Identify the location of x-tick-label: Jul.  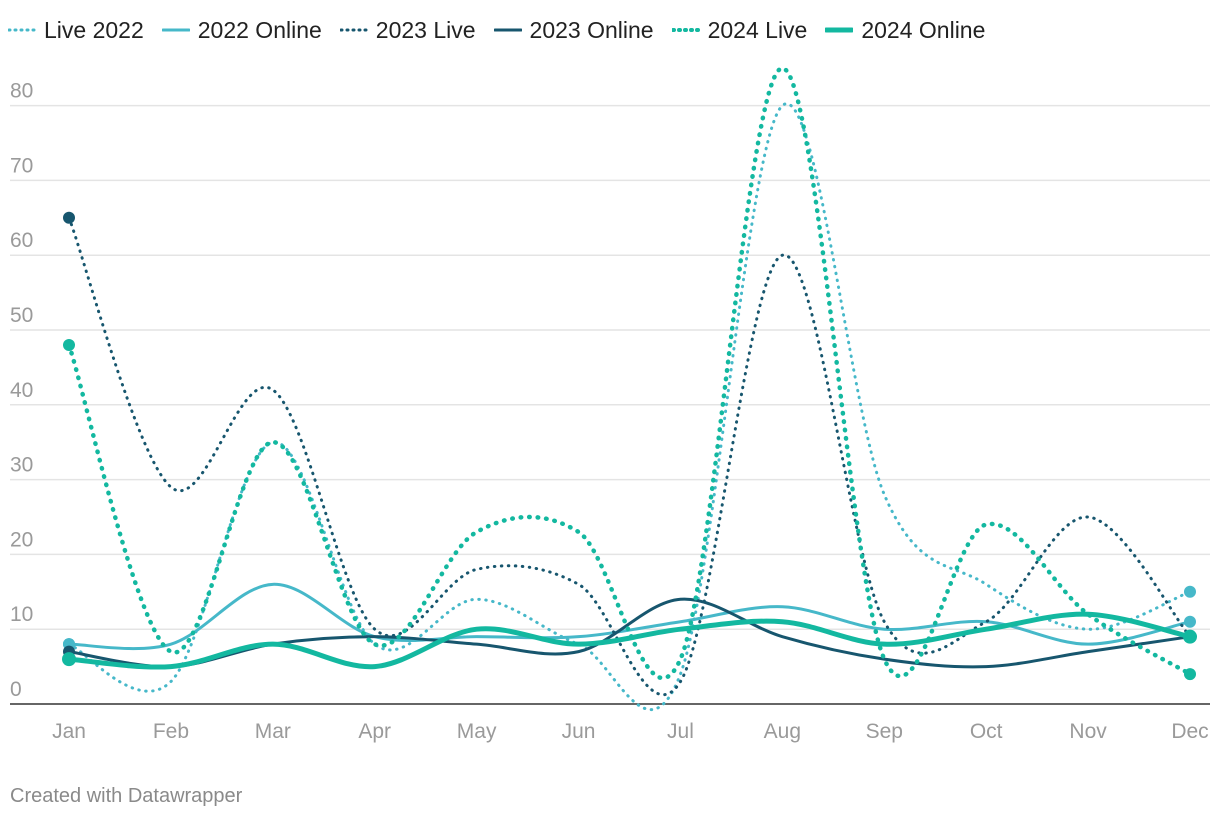
(680, 731).